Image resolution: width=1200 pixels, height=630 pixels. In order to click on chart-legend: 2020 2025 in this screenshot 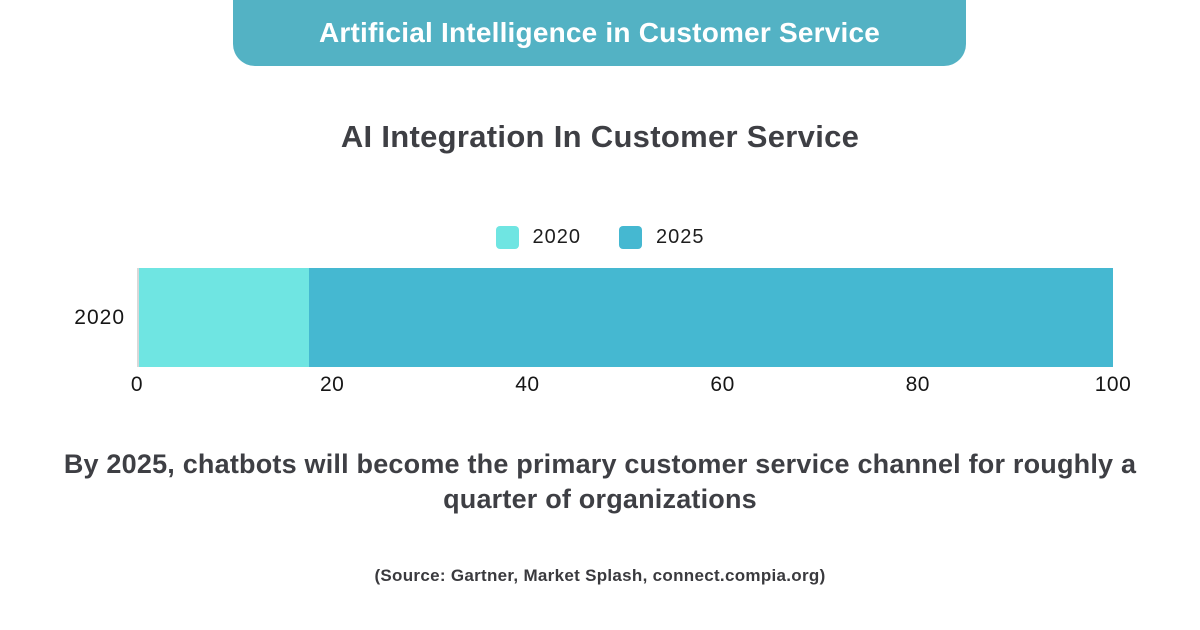, I will do `click(600, 237)`.